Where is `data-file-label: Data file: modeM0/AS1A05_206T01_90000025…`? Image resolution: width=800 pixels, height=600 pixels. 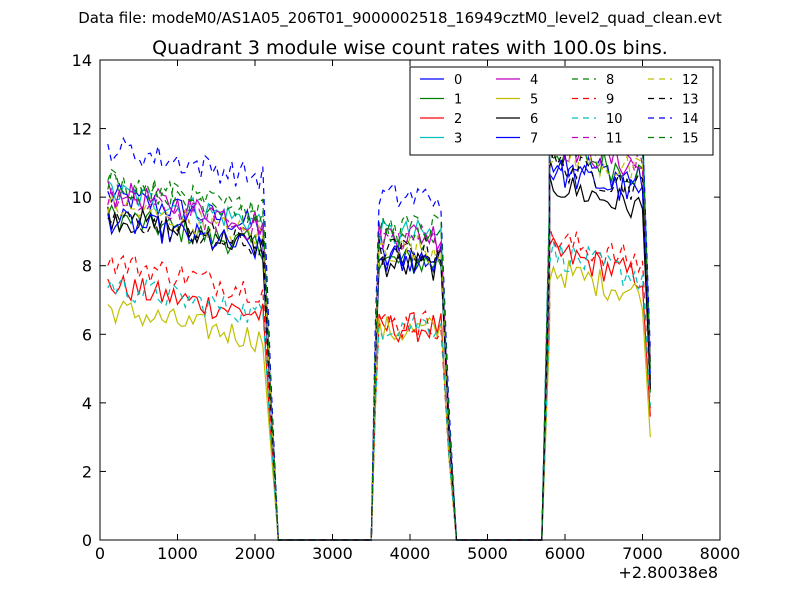 data-file-label: Data file: modeM0/AS1A05_206T01_90000025… is located at coordinates (400, 18).